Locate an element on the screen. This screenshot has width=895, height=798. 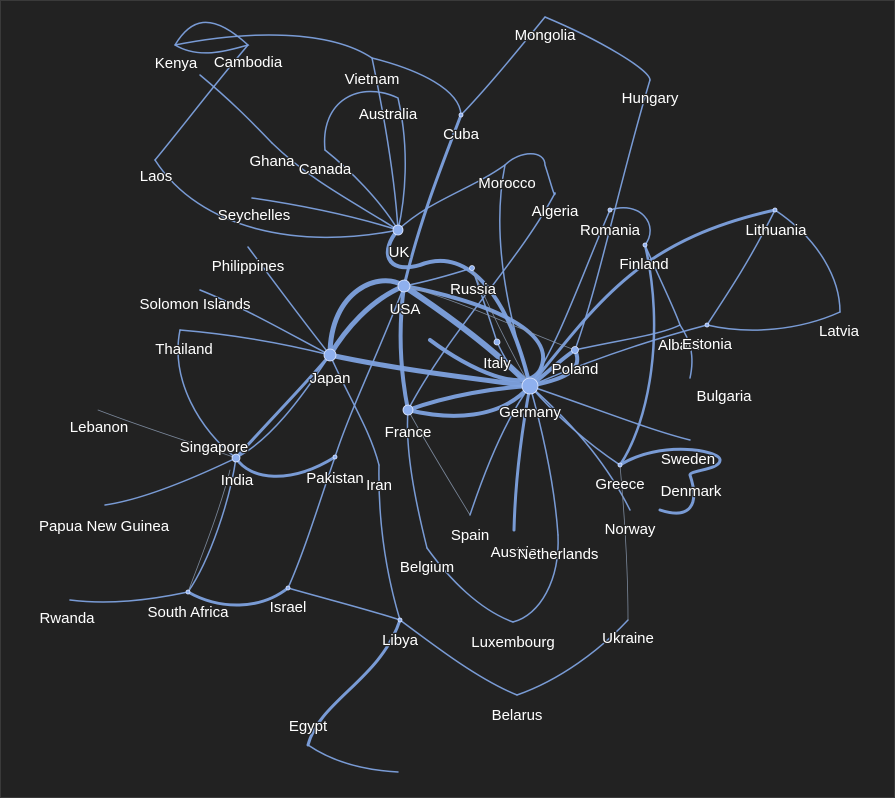
edge-japan-usa-loop is located at coordinates (367, 318).